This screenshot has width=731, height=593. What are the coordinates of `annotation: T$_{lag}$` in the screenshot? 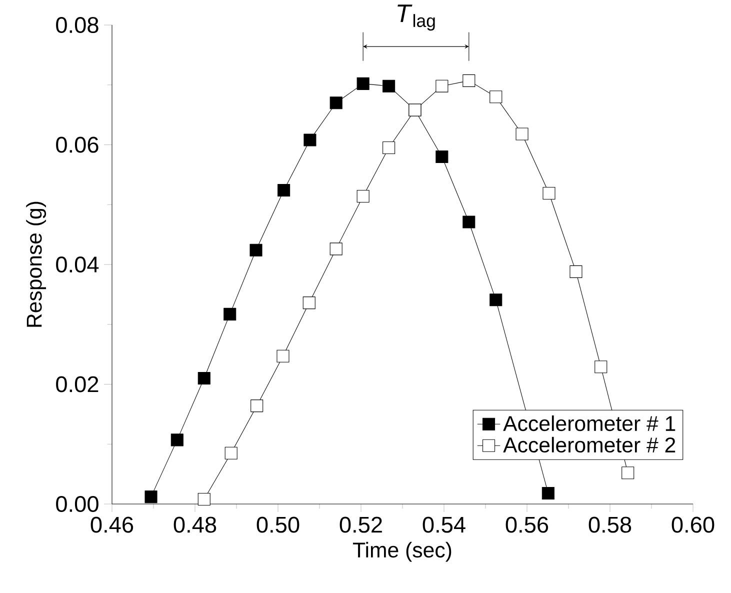 It's located at (416, 17).